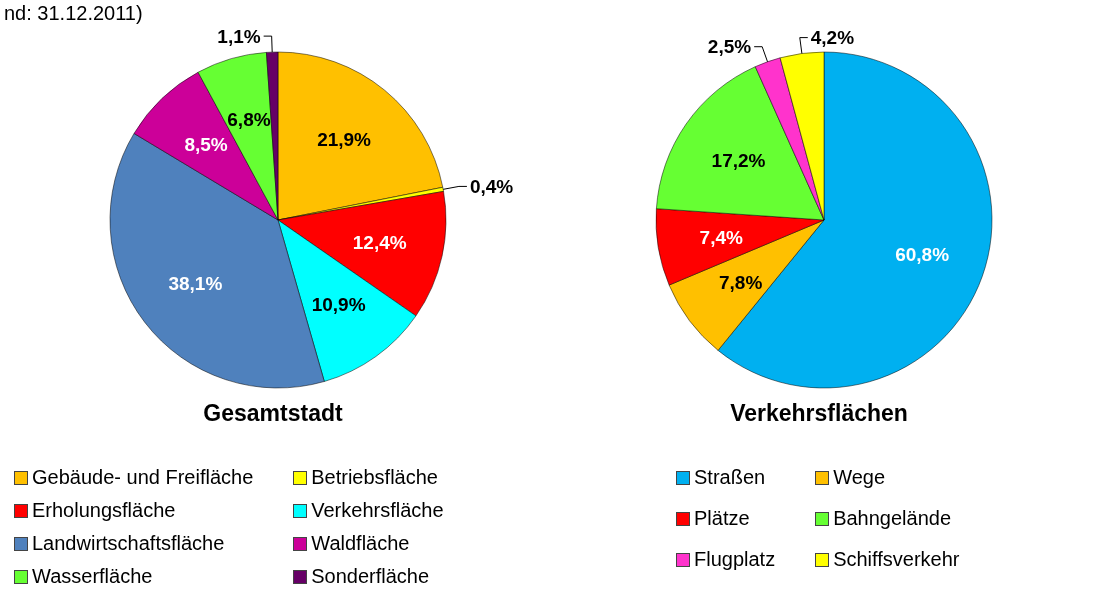  I want to click on legend-label: Landwirtschaftsfläche, so click(128, 543).